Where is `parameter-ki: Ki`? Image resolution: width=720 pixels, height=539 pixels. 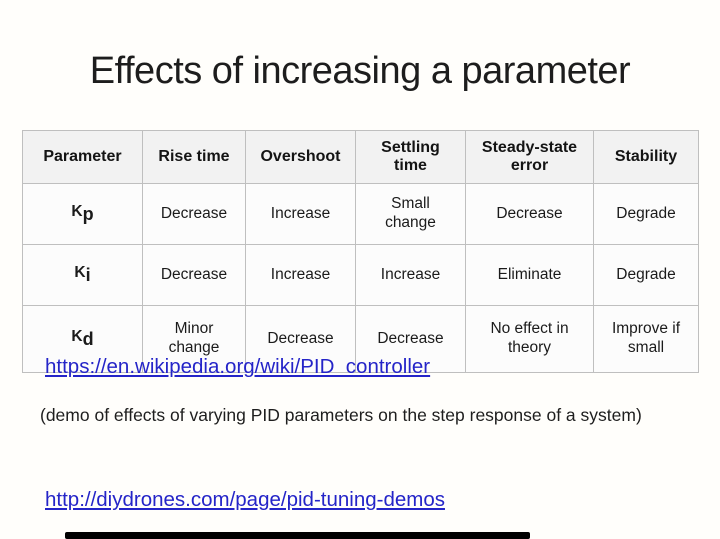
parameter-ki: Ki is located at coordinates (82, 275).